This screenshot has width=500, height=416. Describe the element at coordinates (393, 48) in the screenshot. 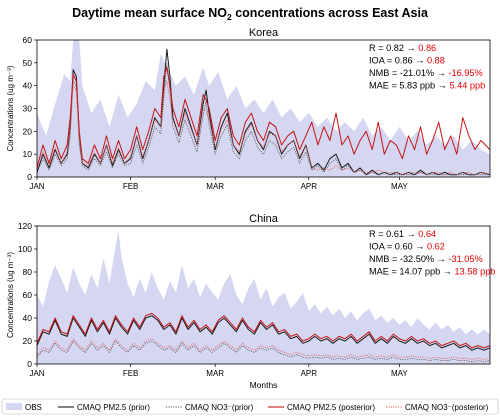

I see `stat-old: R = 0.82 →` at that location.